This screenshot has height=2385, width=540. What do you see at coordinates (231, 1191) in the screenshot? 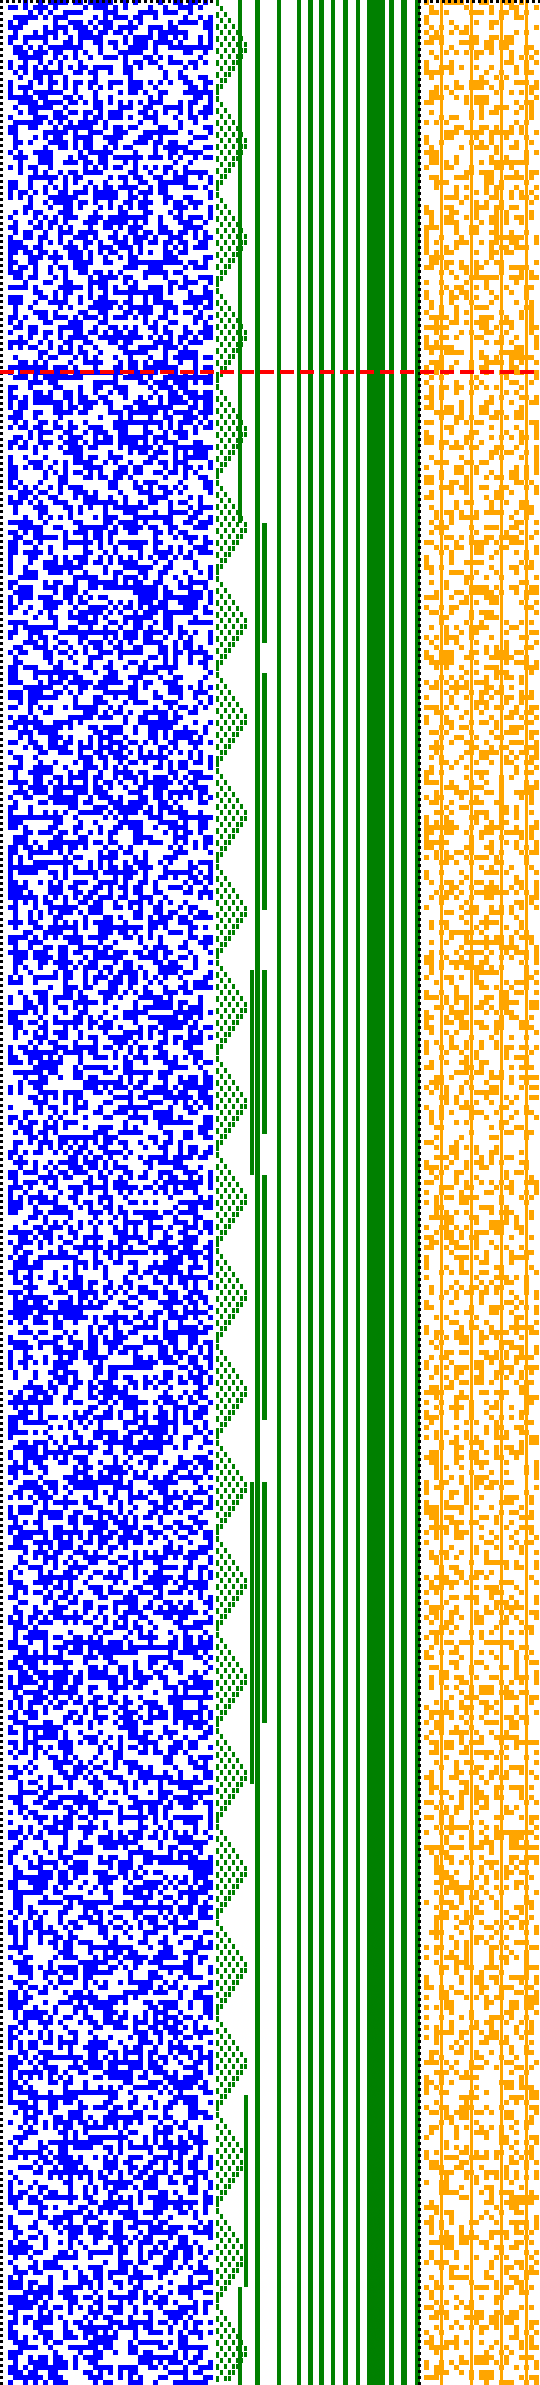
I see `staircase-counter` at bounding box center [231, 1191].